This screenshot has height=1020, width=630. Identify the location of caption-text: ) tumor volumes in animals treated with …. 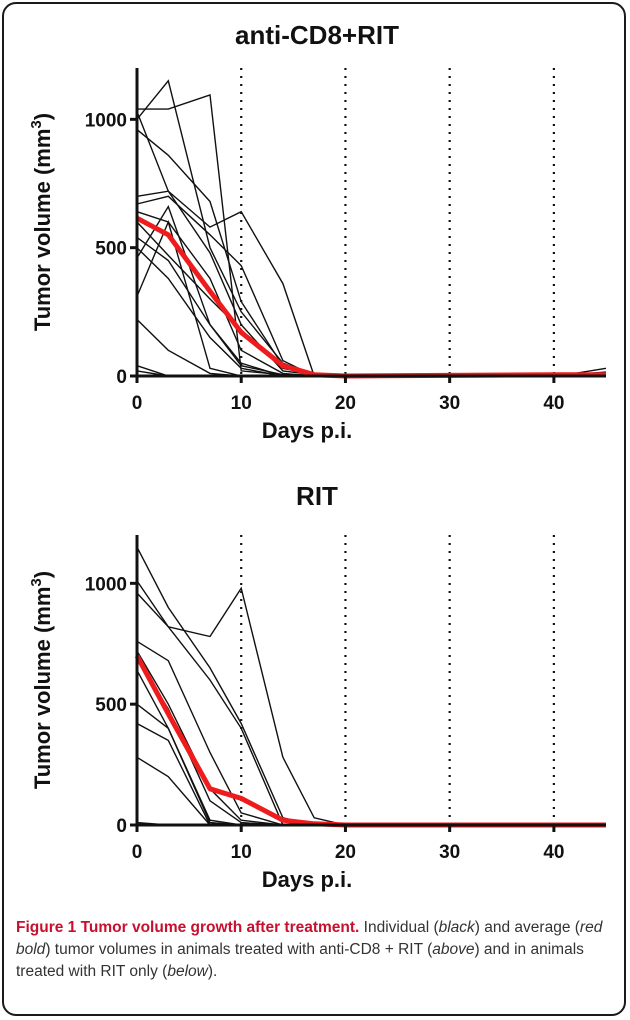
(239, 949).